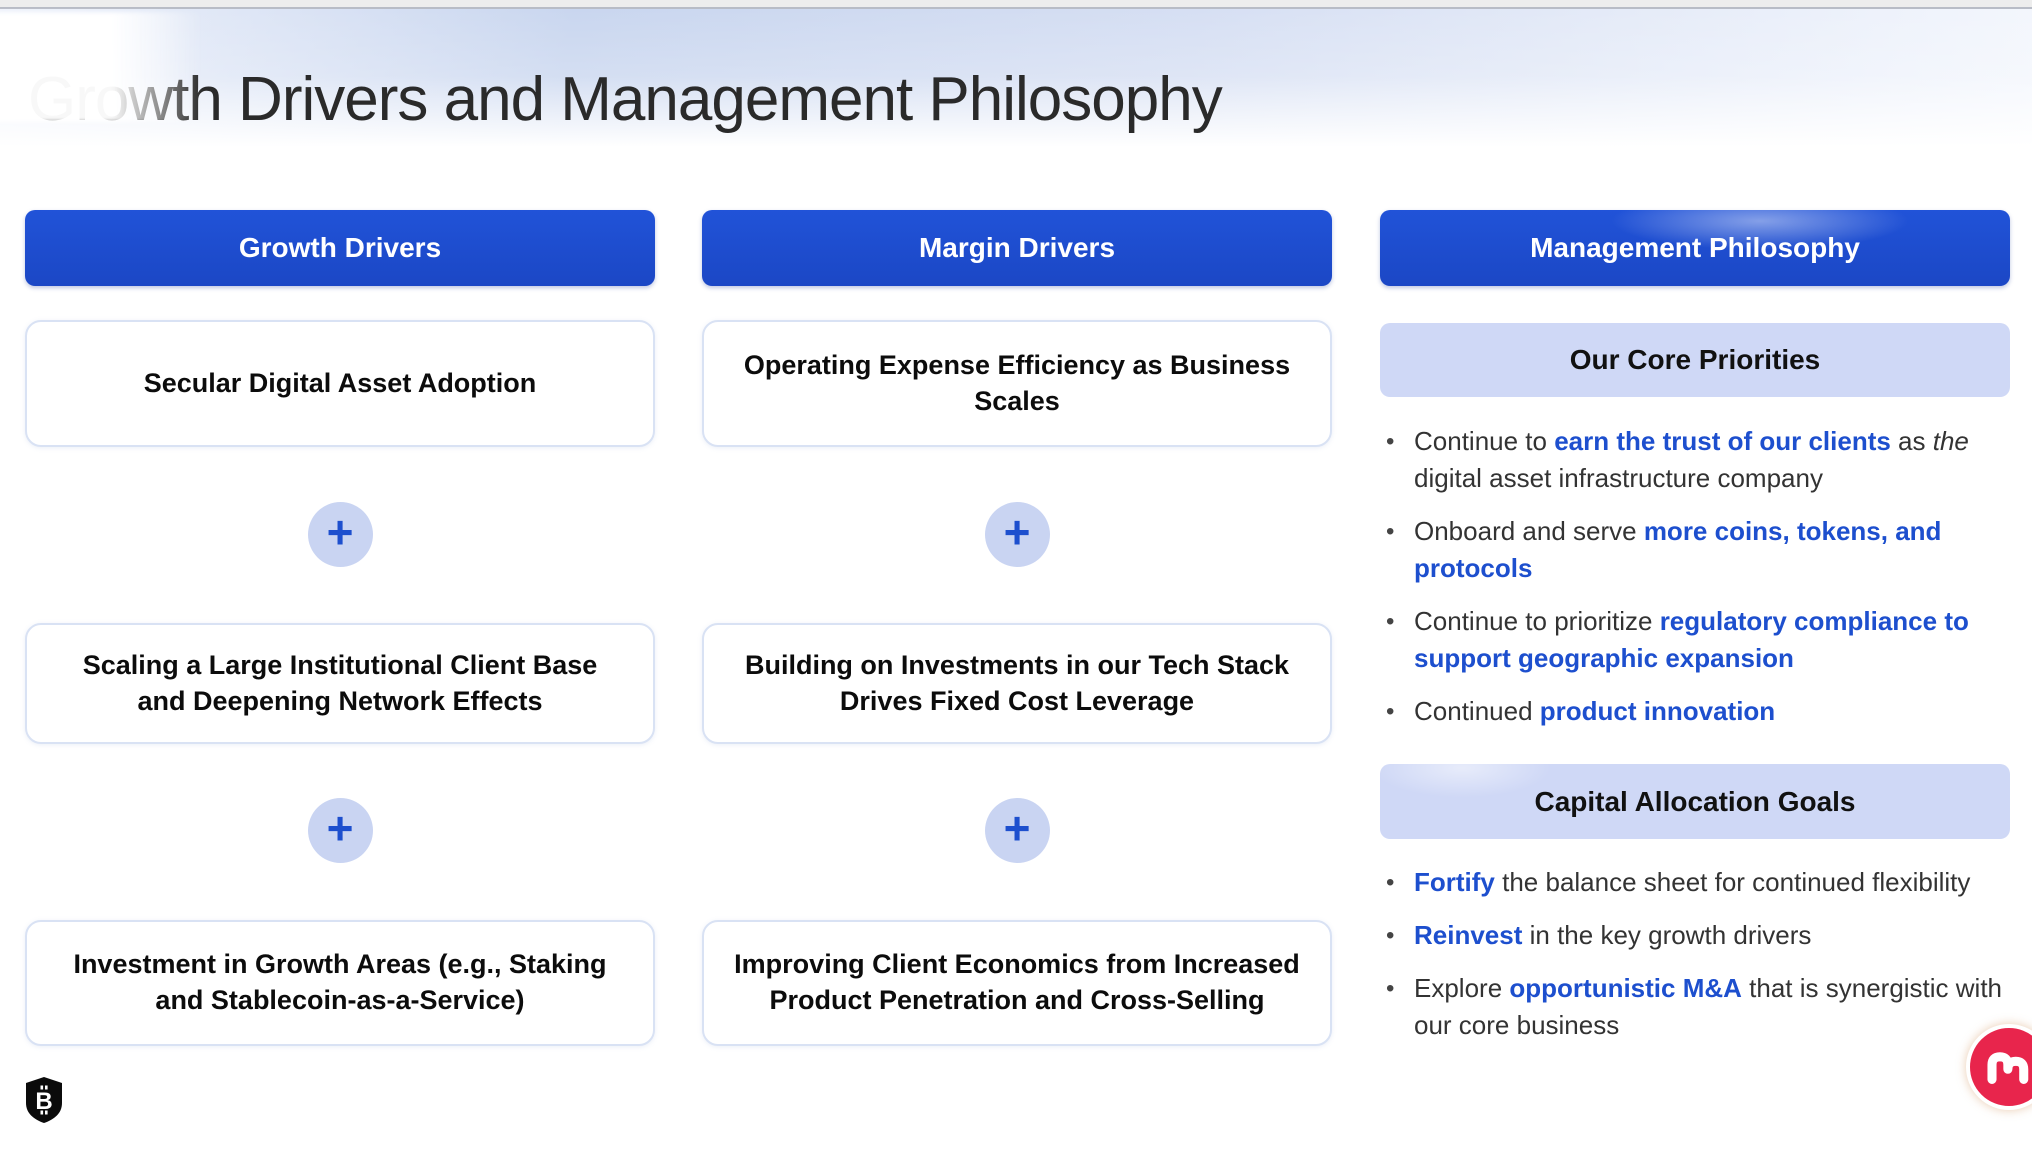  Describe the element at coordinates (1016, 4) in the screenshot. I see `window-top-strip` at that location.